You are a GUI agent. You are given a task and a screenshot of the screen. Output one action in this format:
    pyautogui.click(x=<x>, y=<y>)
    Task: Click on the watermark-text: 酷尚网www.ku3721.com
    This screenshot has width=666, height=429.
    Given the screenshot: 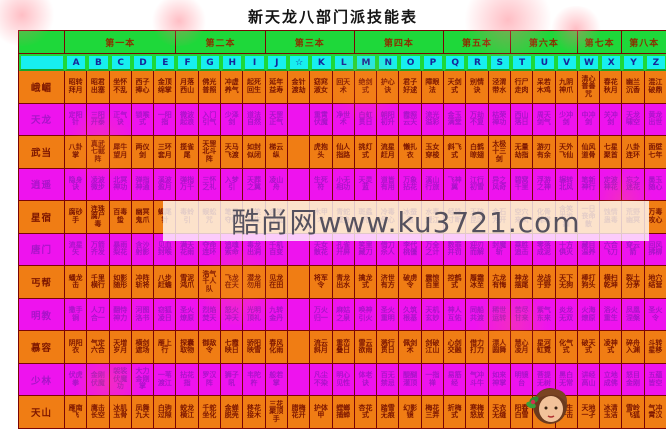 What is the action you would take?
    pyautogui.click(x=406, y=222)
    